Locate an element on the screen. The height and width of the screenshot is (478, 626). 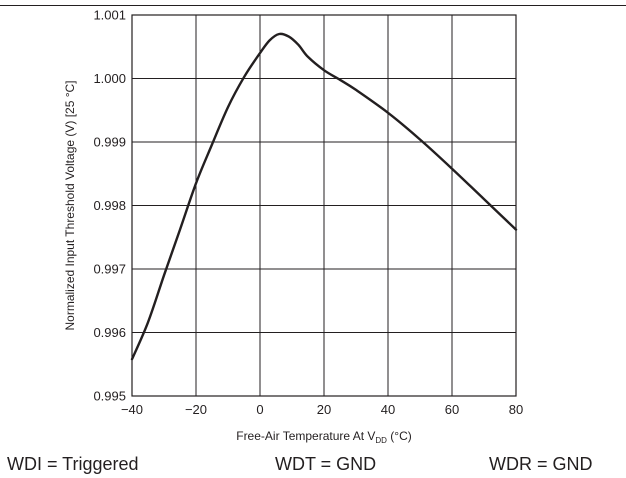
test-conditions: WDI = Triggered WDT = GND WDR = GND is located at coordinates (313, 464).